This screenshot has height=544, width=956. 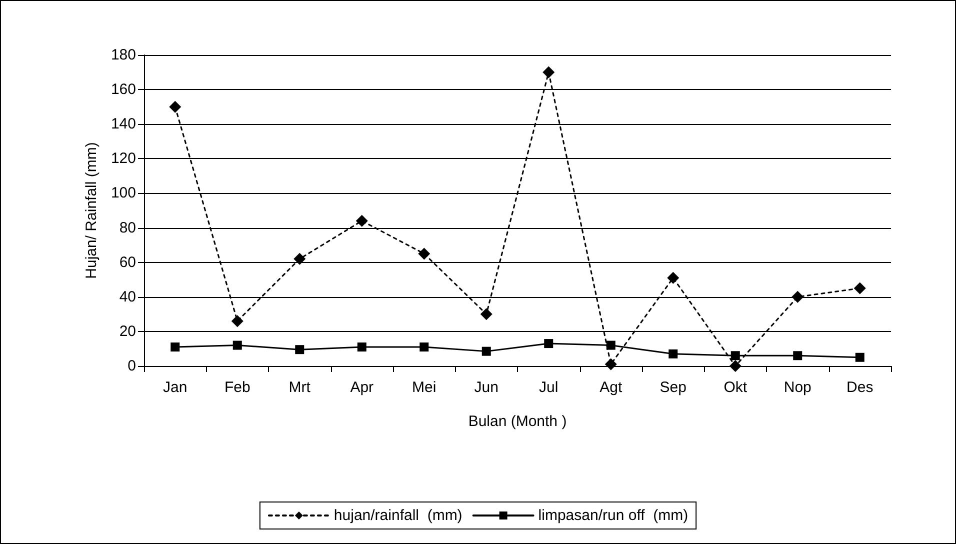 What do you see at coordinates (127, 227) in the screenshot?
I see `y-tick-label: 80` at bounding box center [127, 227].